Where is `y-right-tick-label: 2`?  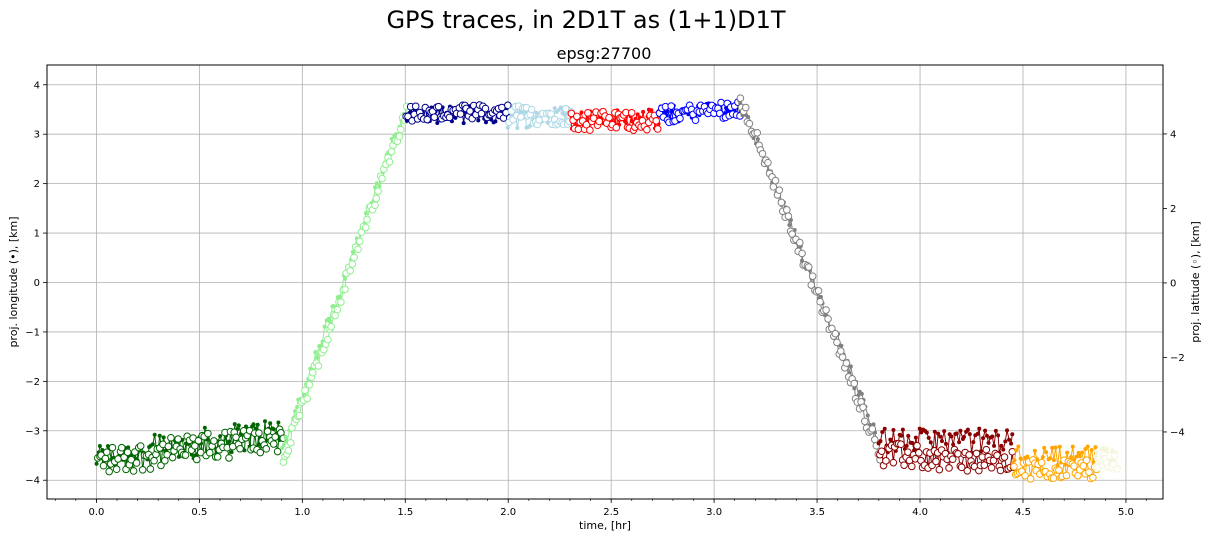 y-right-tick-label: 2 is located at coordinates (1173, 209).